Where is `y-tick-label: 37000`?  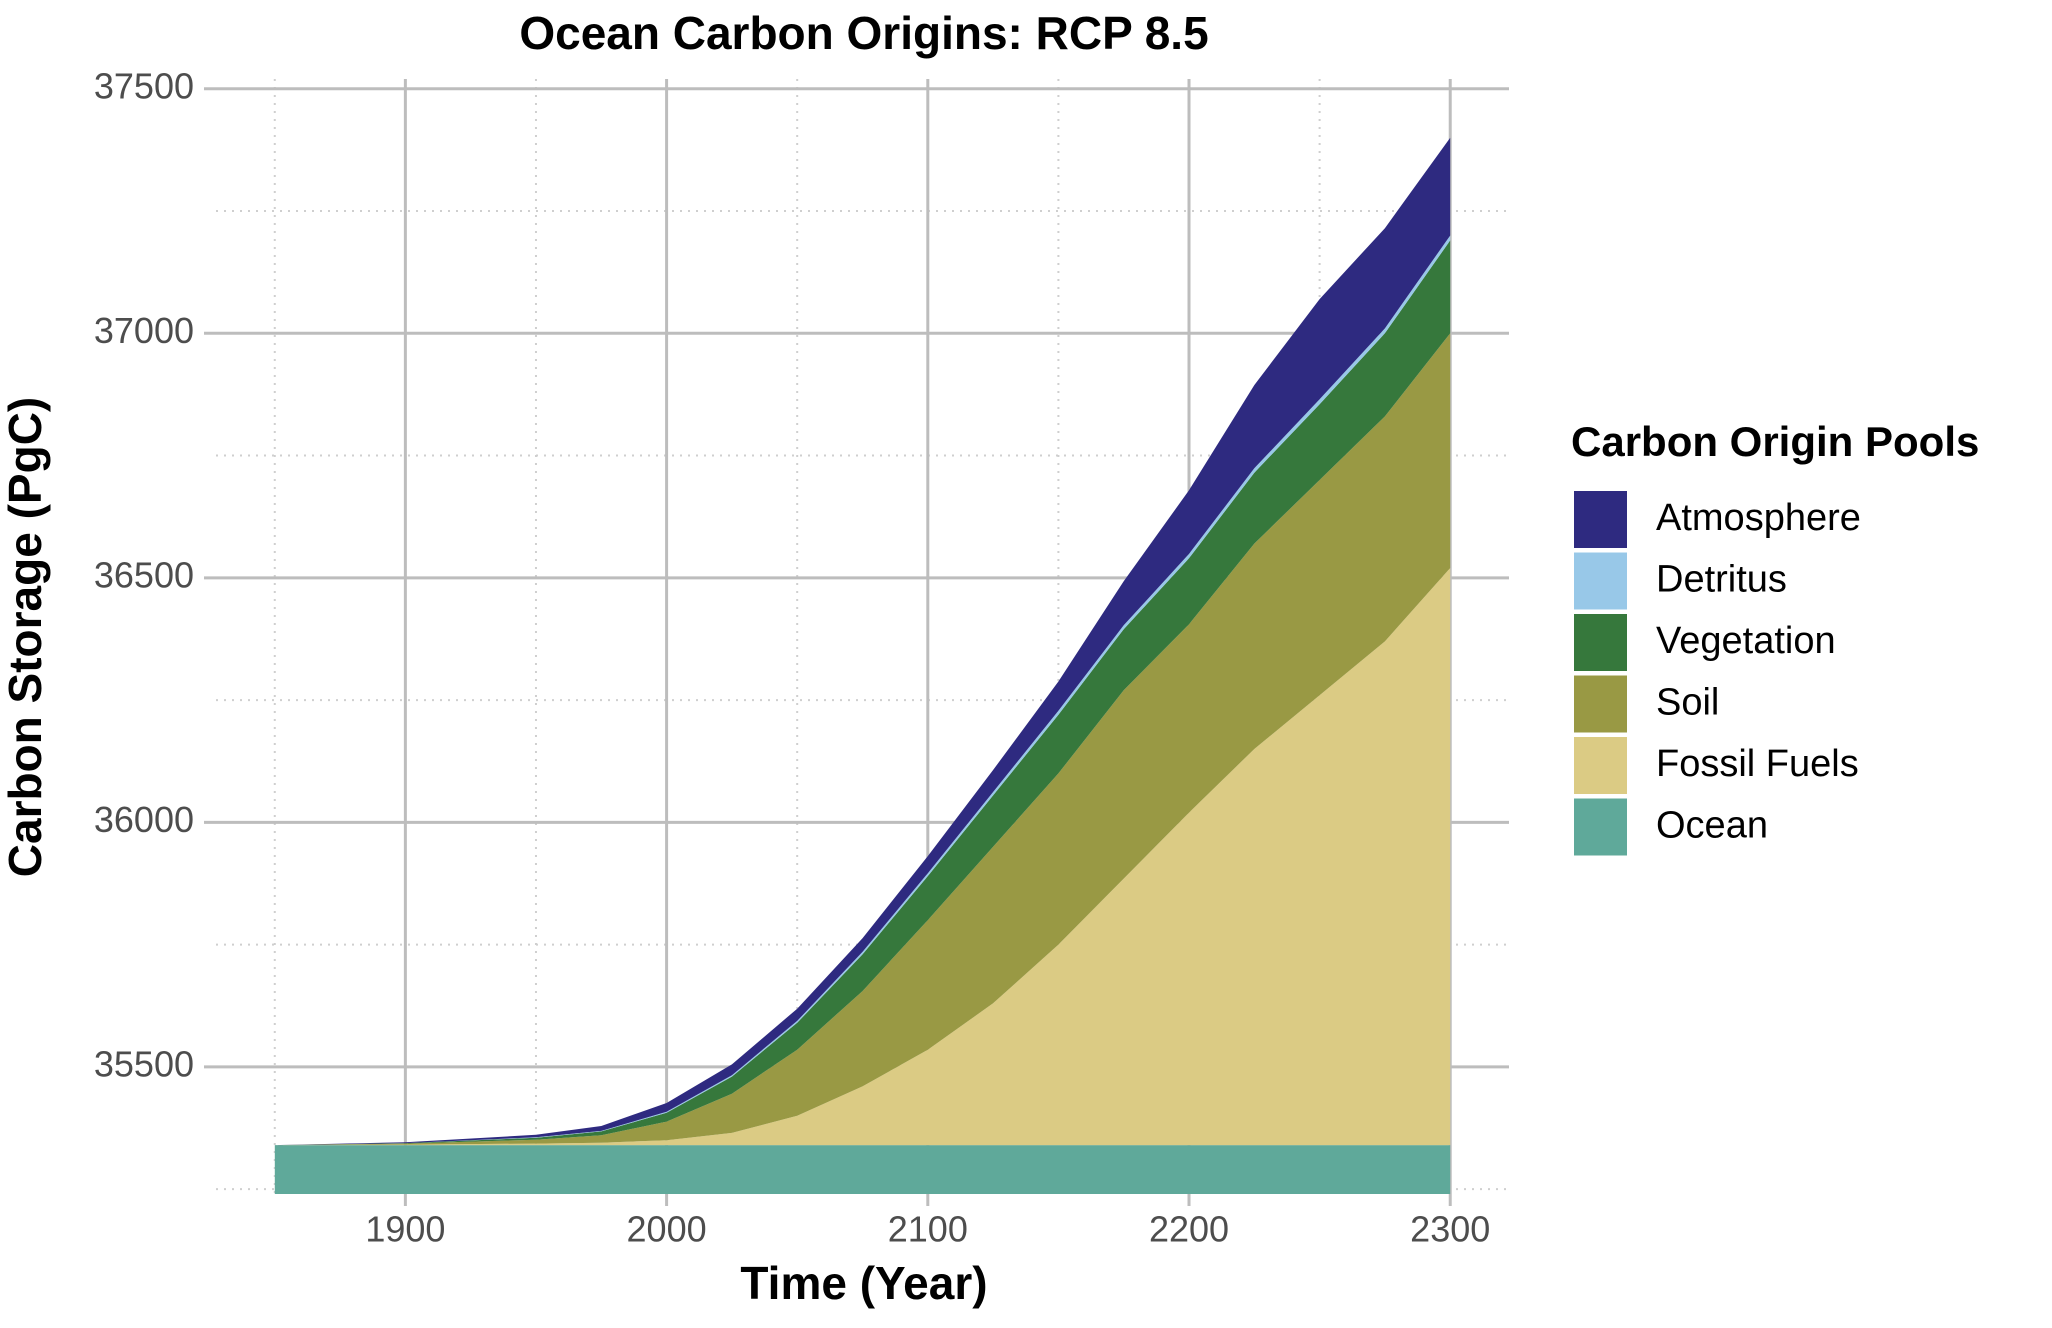 y-tick-label: 37000 is located at coordinates (144, 330).